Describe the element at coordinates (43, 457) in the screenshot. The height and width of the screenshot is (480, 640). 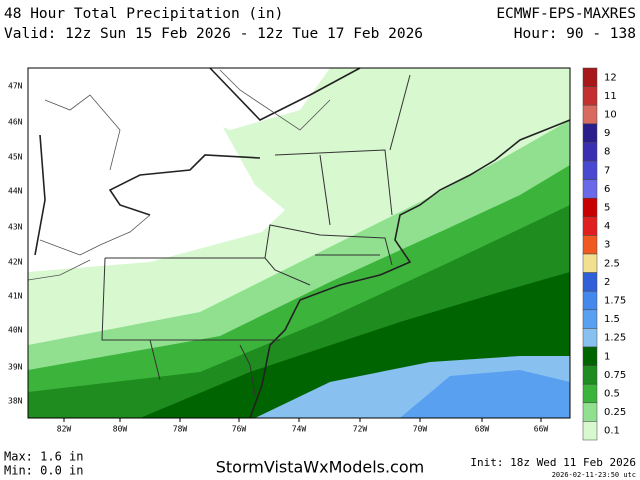
I see `max-value: Max: 1.6 in` at that location.